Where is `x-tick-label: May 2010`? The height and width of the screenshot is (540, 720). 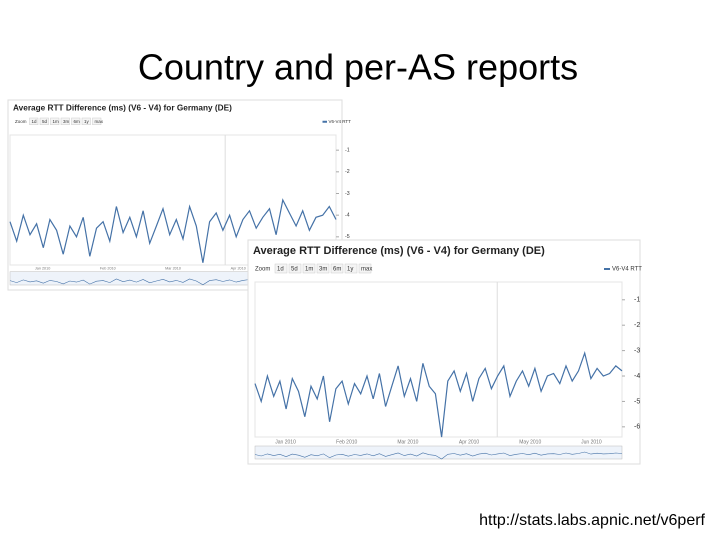
x-tick-label: May 2010 is located at coordinates (530, 442).